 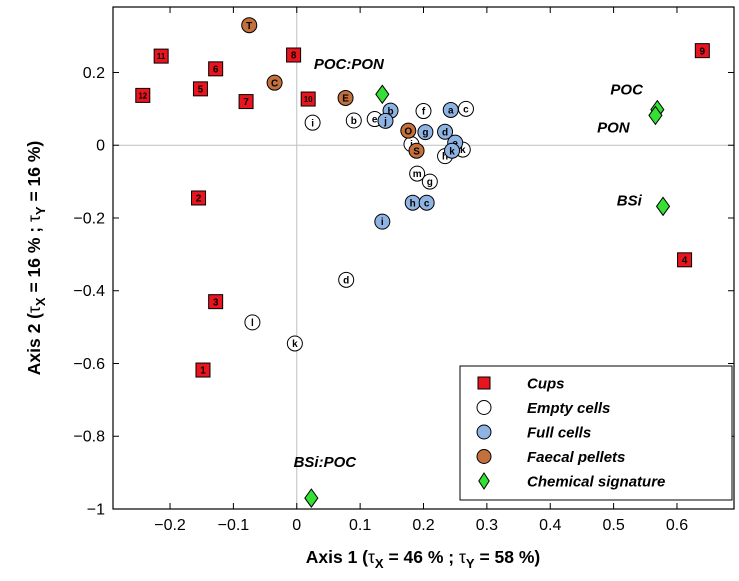 I want to click on legend-marker-faecal-pellets, so click(x=484, y=456).